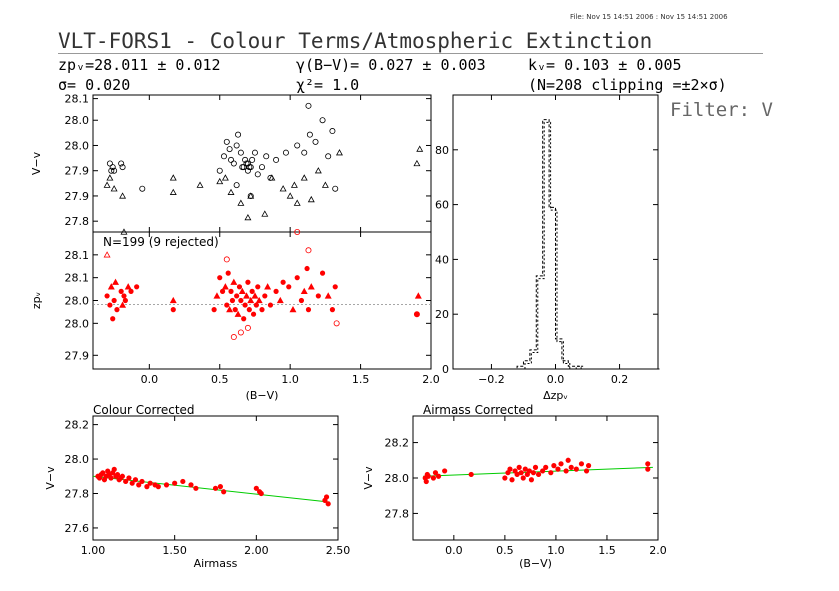 Image resolution: width=839 pixels, height=591 pixels. Describe the element at coordinates (93, 550) in the screenshot. I see `colour-corrected-xtick-label: 1.00` at that location.